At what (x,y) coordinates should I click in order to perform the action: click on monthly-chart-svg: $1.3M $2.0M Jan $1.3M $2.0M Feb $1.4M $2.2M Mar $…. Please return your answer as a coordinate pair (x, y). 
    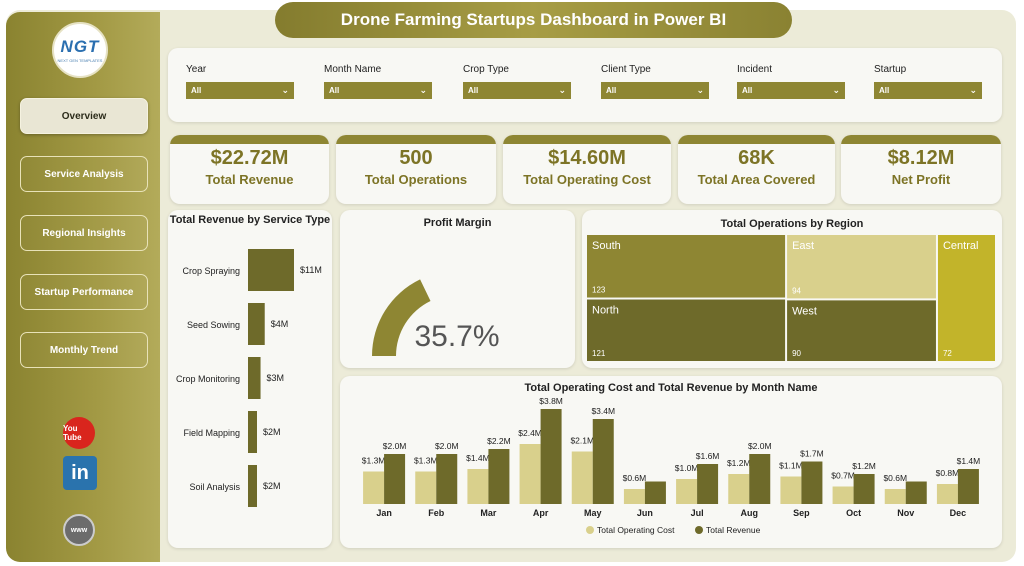
    Looking at the image, I should click on (671, 465).